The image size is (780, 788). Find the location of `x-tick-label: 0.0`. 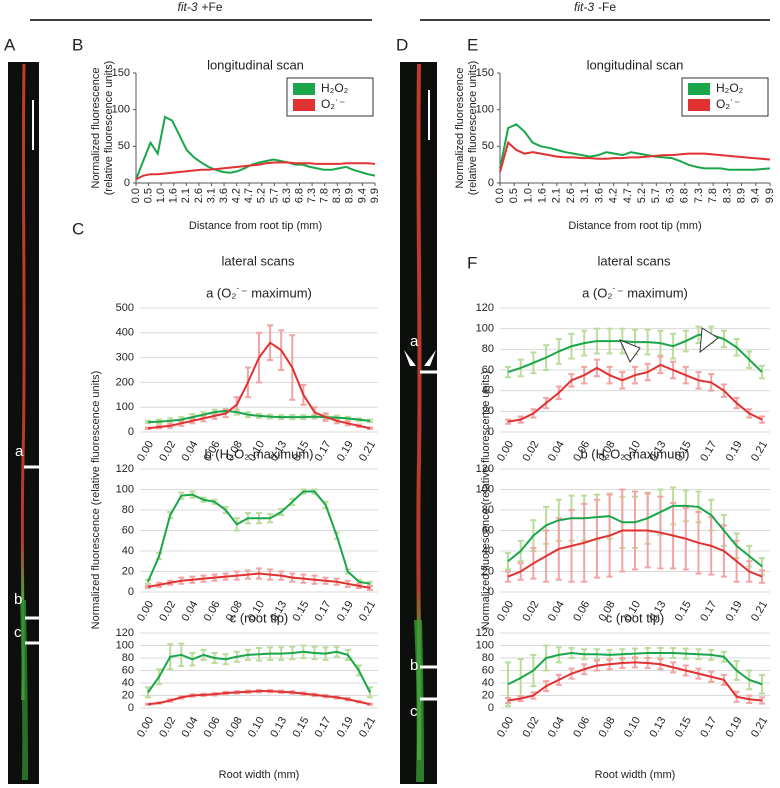

x-tick-label: 0.0 is located at coordinates (136, 195).